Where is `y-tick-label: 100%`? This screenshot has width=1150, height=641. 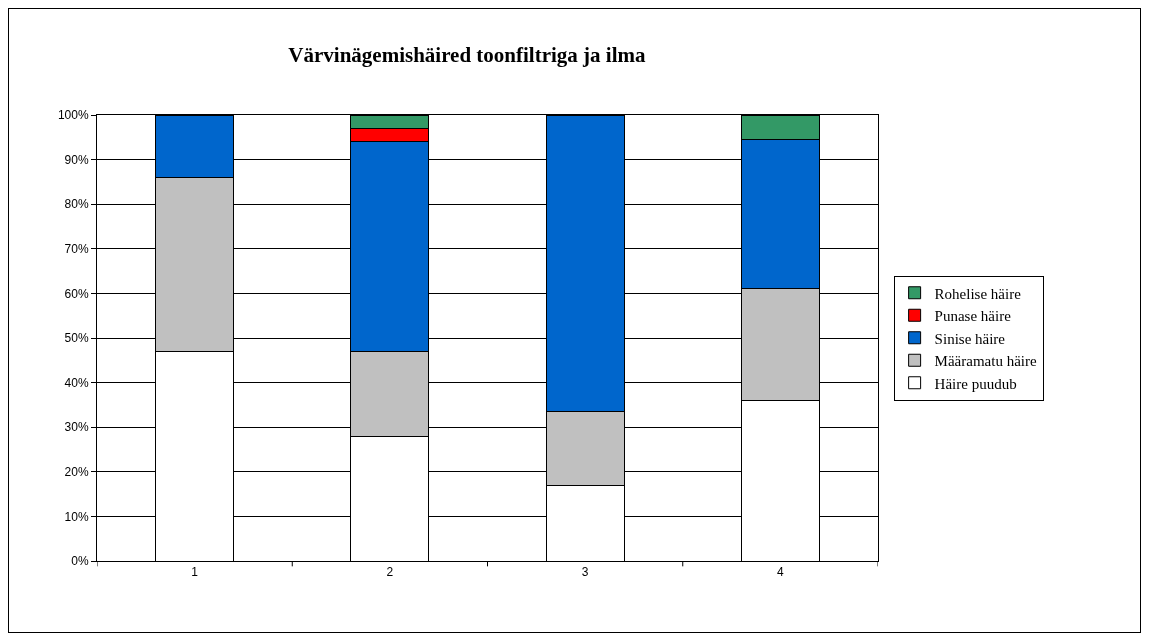 y-tick-label: 100% is located at coordinates (73, 115).